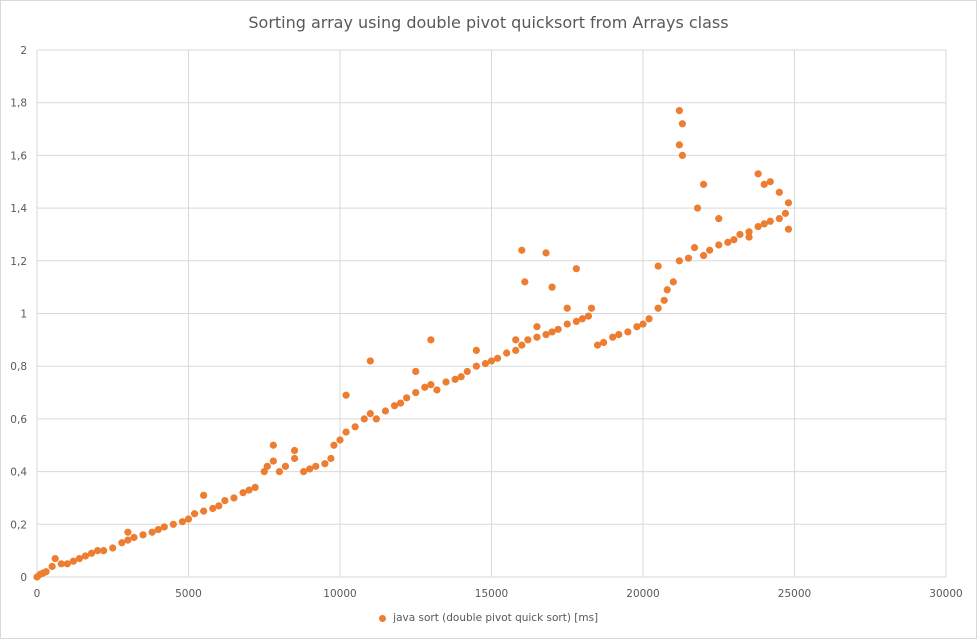 Image resolution: width=977 pixels, height=639 pixels. What do you see at coordinates (18, 209) in the screenshot?
I see `y-tick-label: 1,4` at bounding box center [18, 209].